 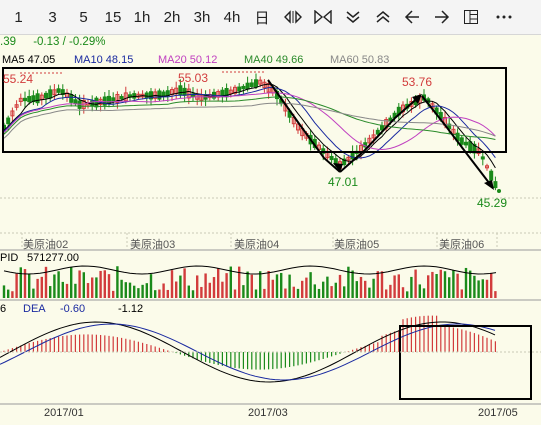 I want to click on period-2h: 2h, so click(x=172, y=17).